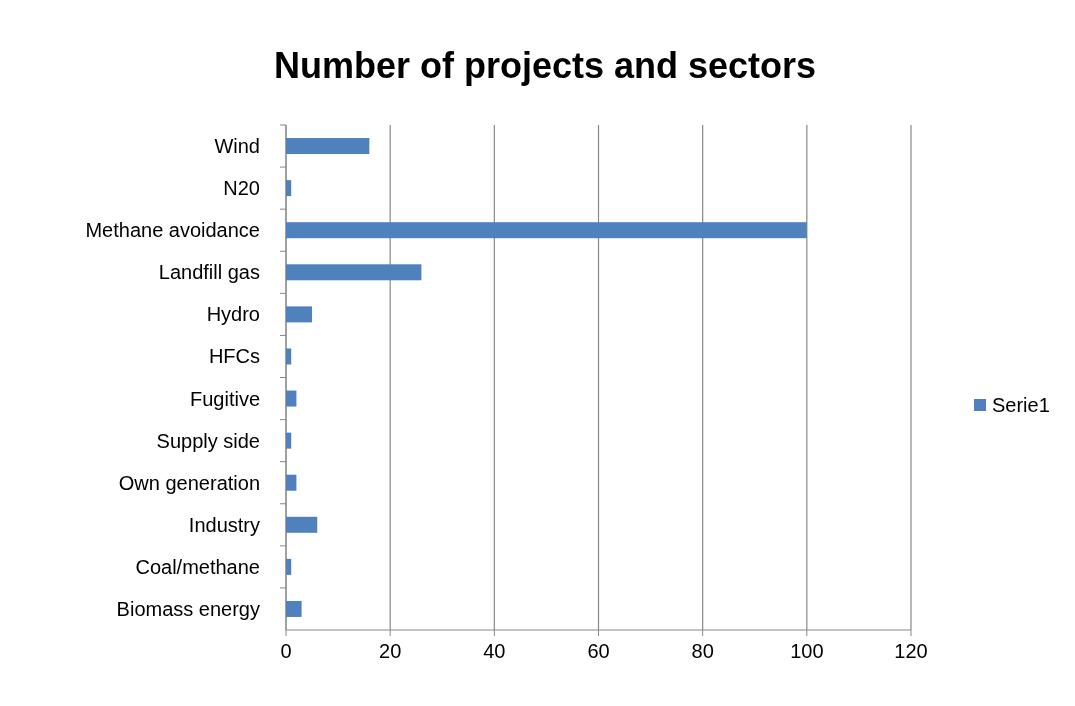  Describe the element at coordinates (188, 608) in the screenshot. I see `y-tick-label: Biomass energy` at that location.